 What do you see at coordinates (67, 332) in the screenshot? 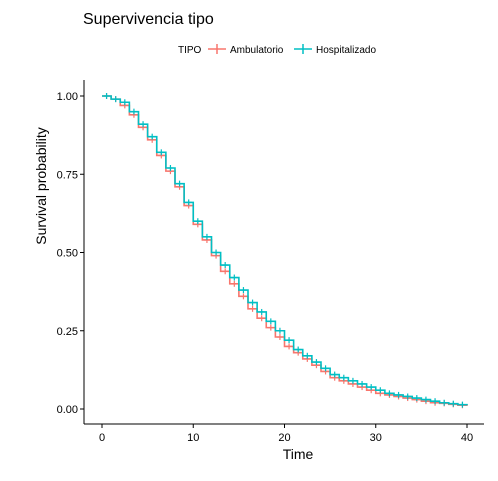
I see `y-tick-label: 0.25` at bounding box center [67, 332].